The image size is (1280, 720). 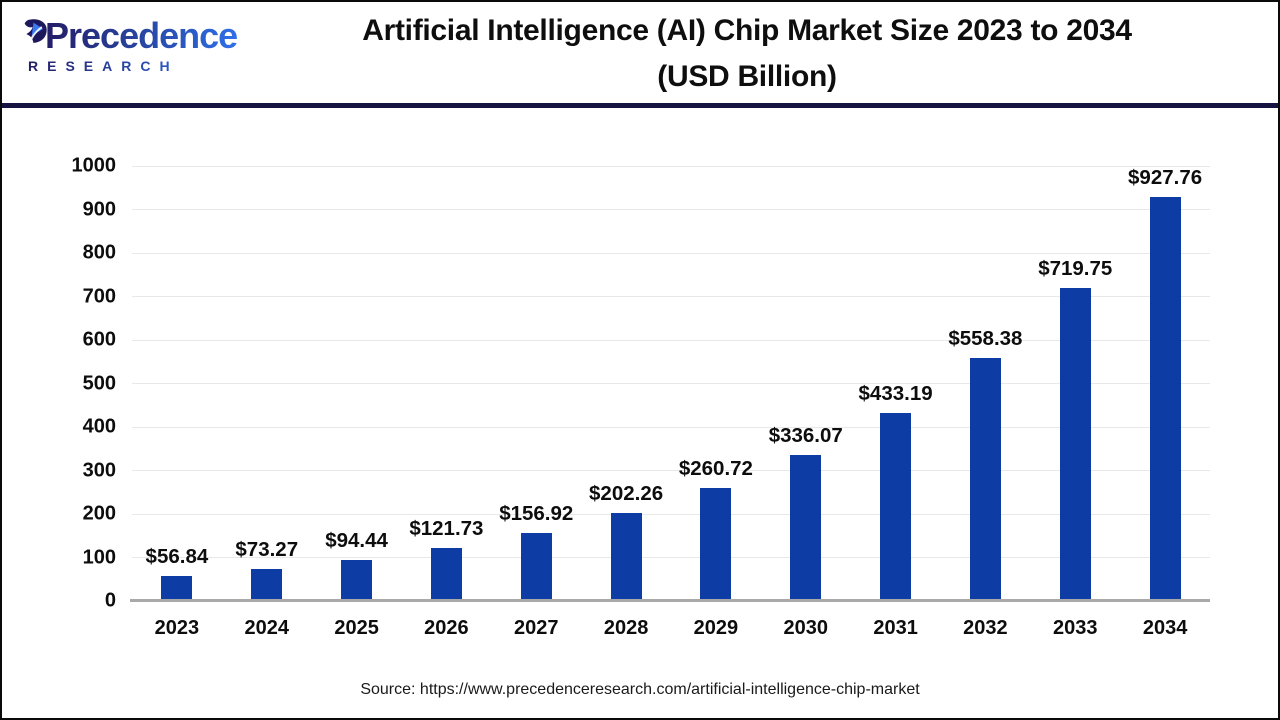 I want to click on bar-2032, so click(x=985, y=478).